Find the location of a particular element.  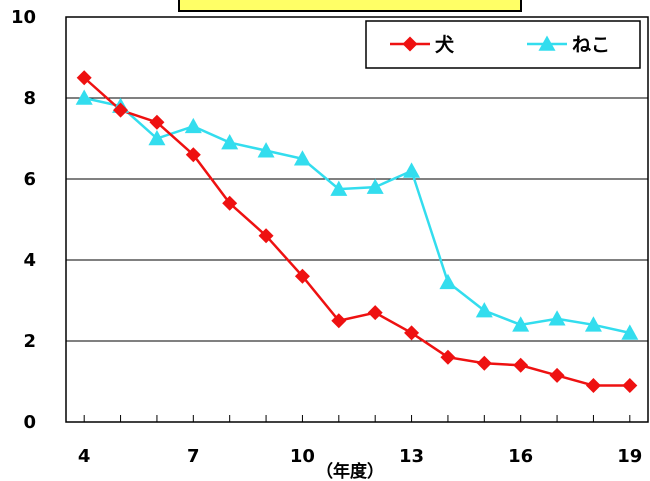

x-tick-label: 19 is located at coordinates (629, 456).